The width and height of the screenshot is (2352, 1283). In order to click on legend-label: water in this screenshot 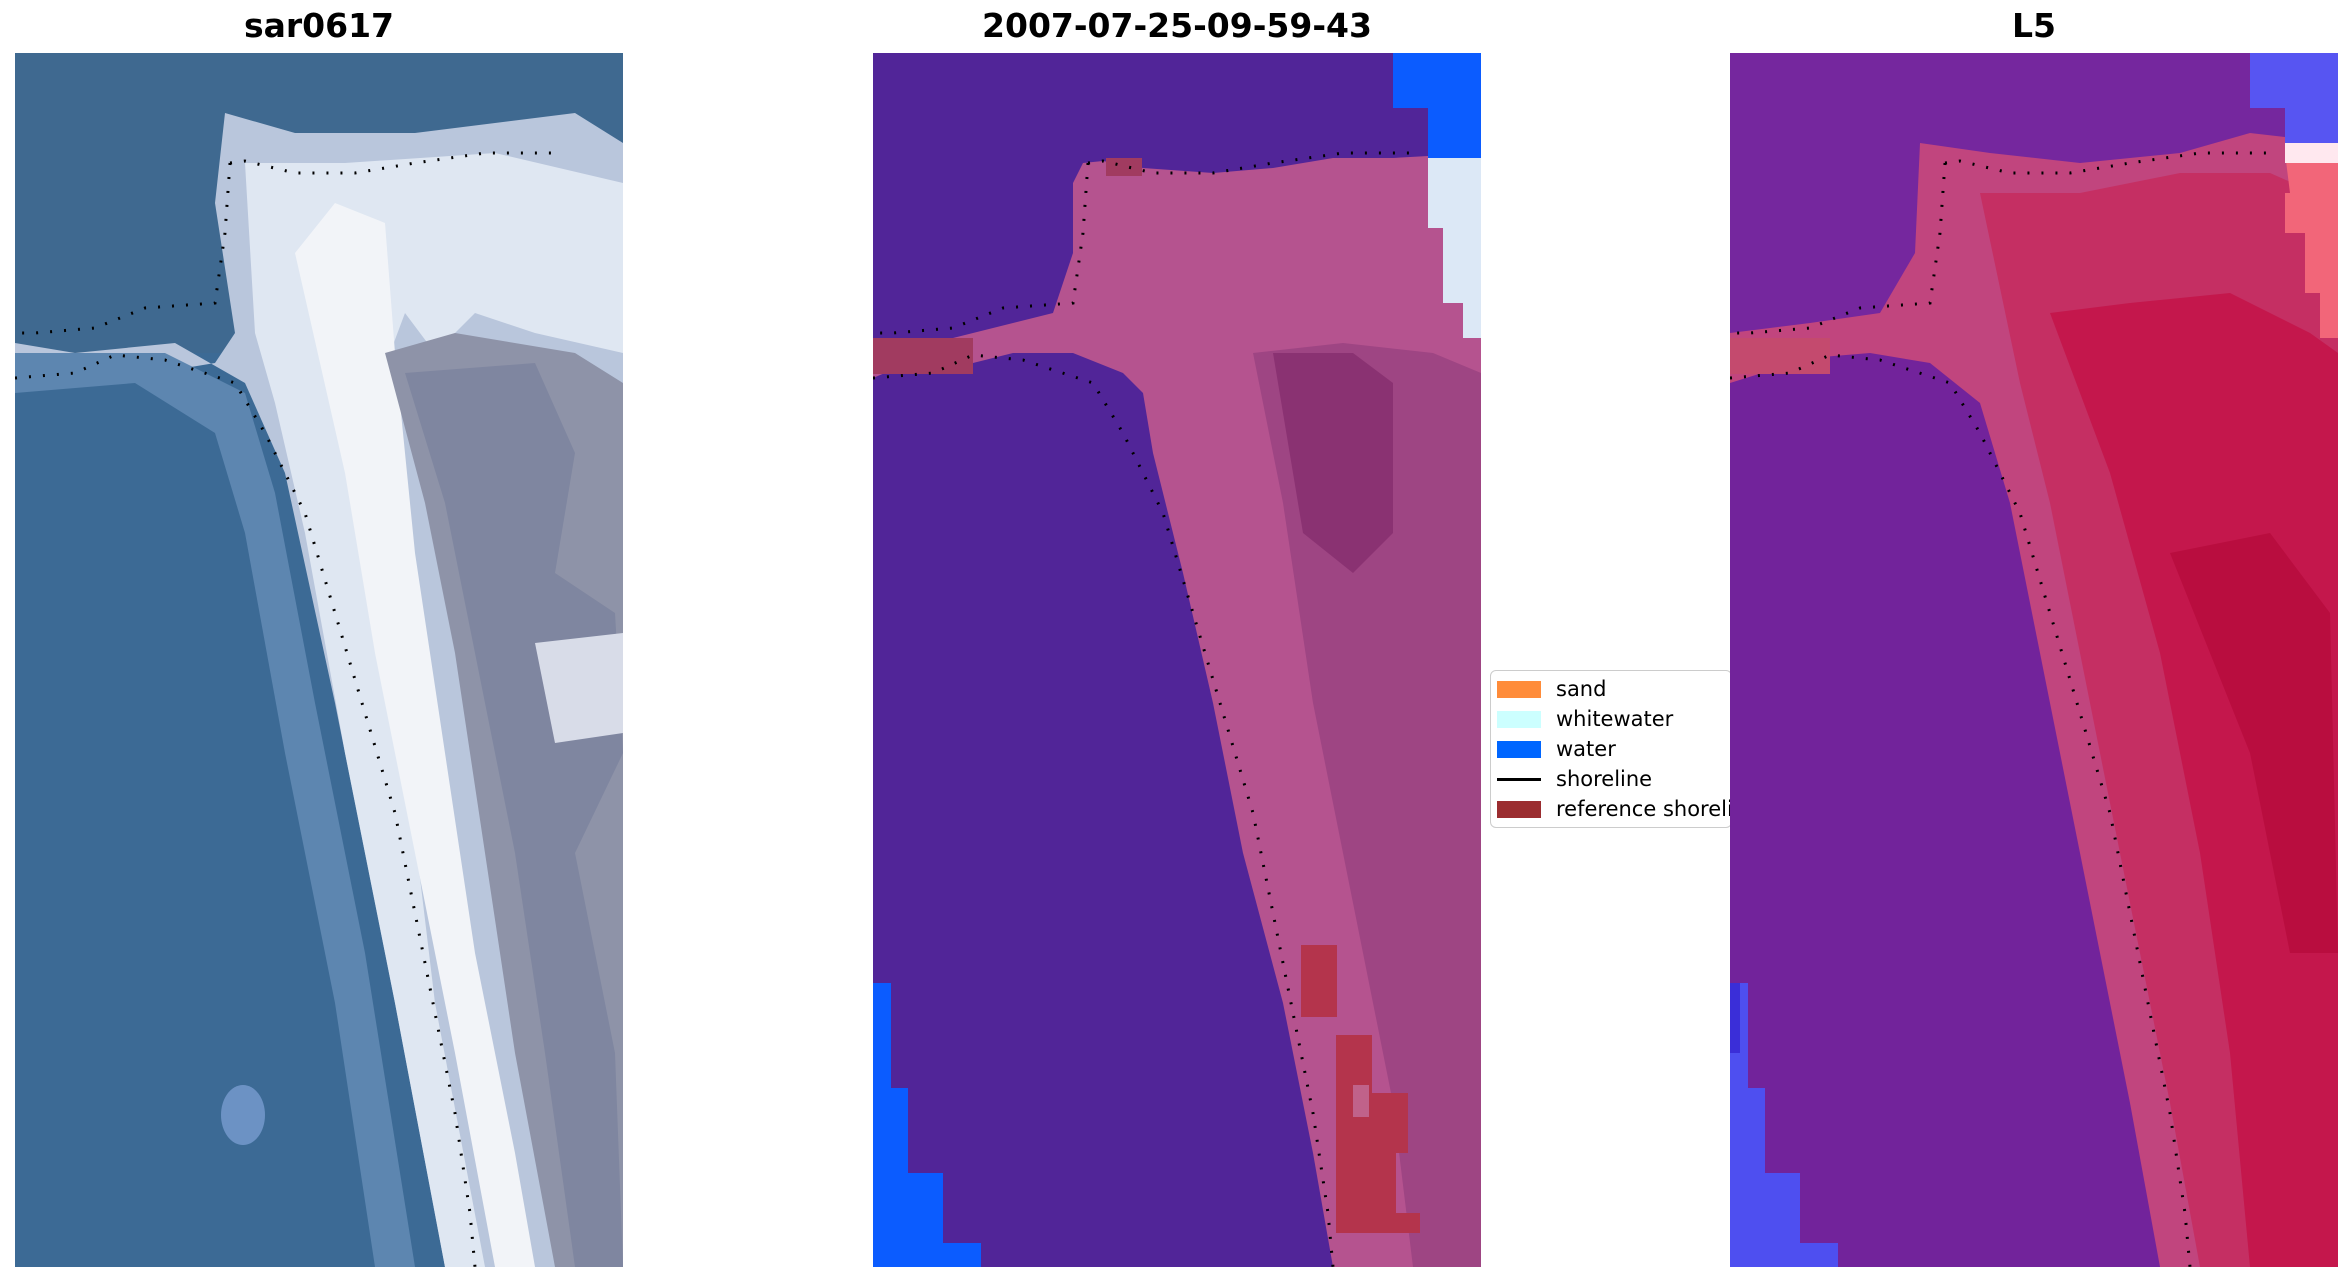, I will do `click(1586, 749)`.